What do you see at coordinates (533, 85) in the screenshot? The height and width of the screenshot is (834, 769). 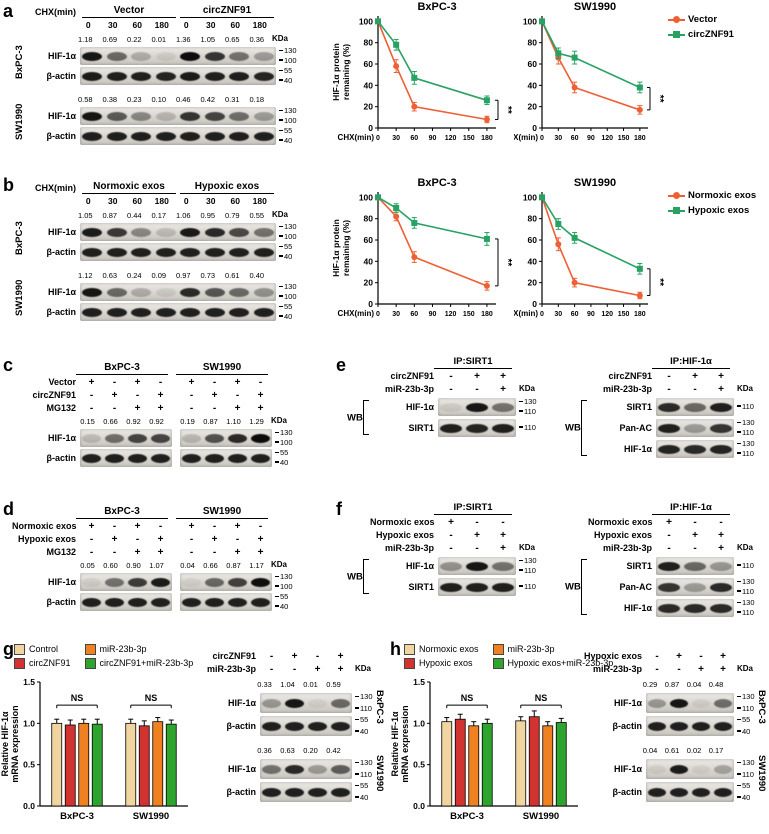 I see `y-tick-label: 40` at bounding box center [533, 85].